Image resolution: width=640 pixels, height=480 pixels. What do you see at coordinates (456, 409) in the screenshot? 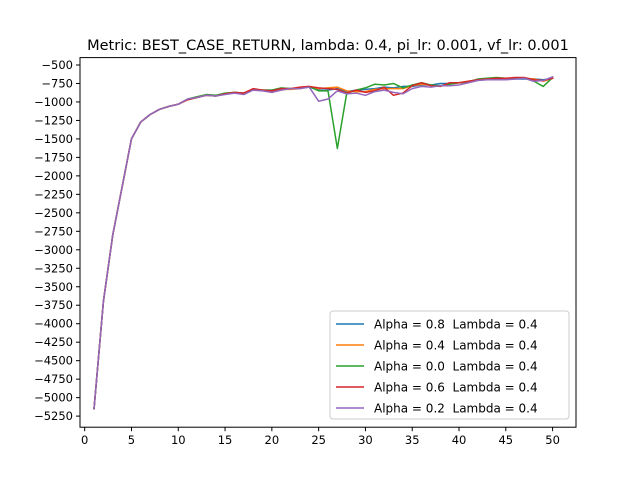
I see `legend-label: Alpha = 0.2 Lambda = 0.4` at bounding box center [456, 409].